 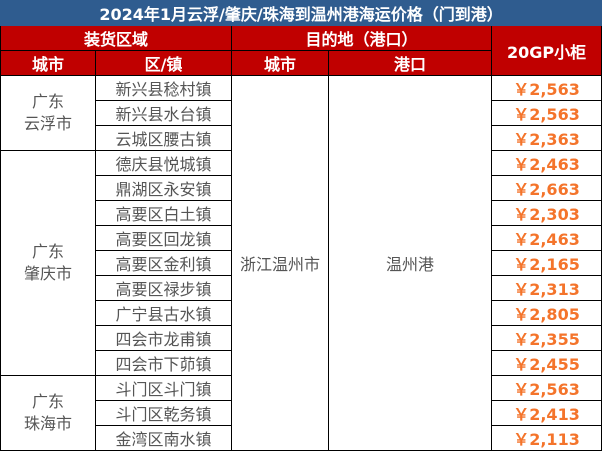 What do you see at coordinates (410, 63) in the screenshot?
I see `header-port: 港口` at bounding box center [410, 63].